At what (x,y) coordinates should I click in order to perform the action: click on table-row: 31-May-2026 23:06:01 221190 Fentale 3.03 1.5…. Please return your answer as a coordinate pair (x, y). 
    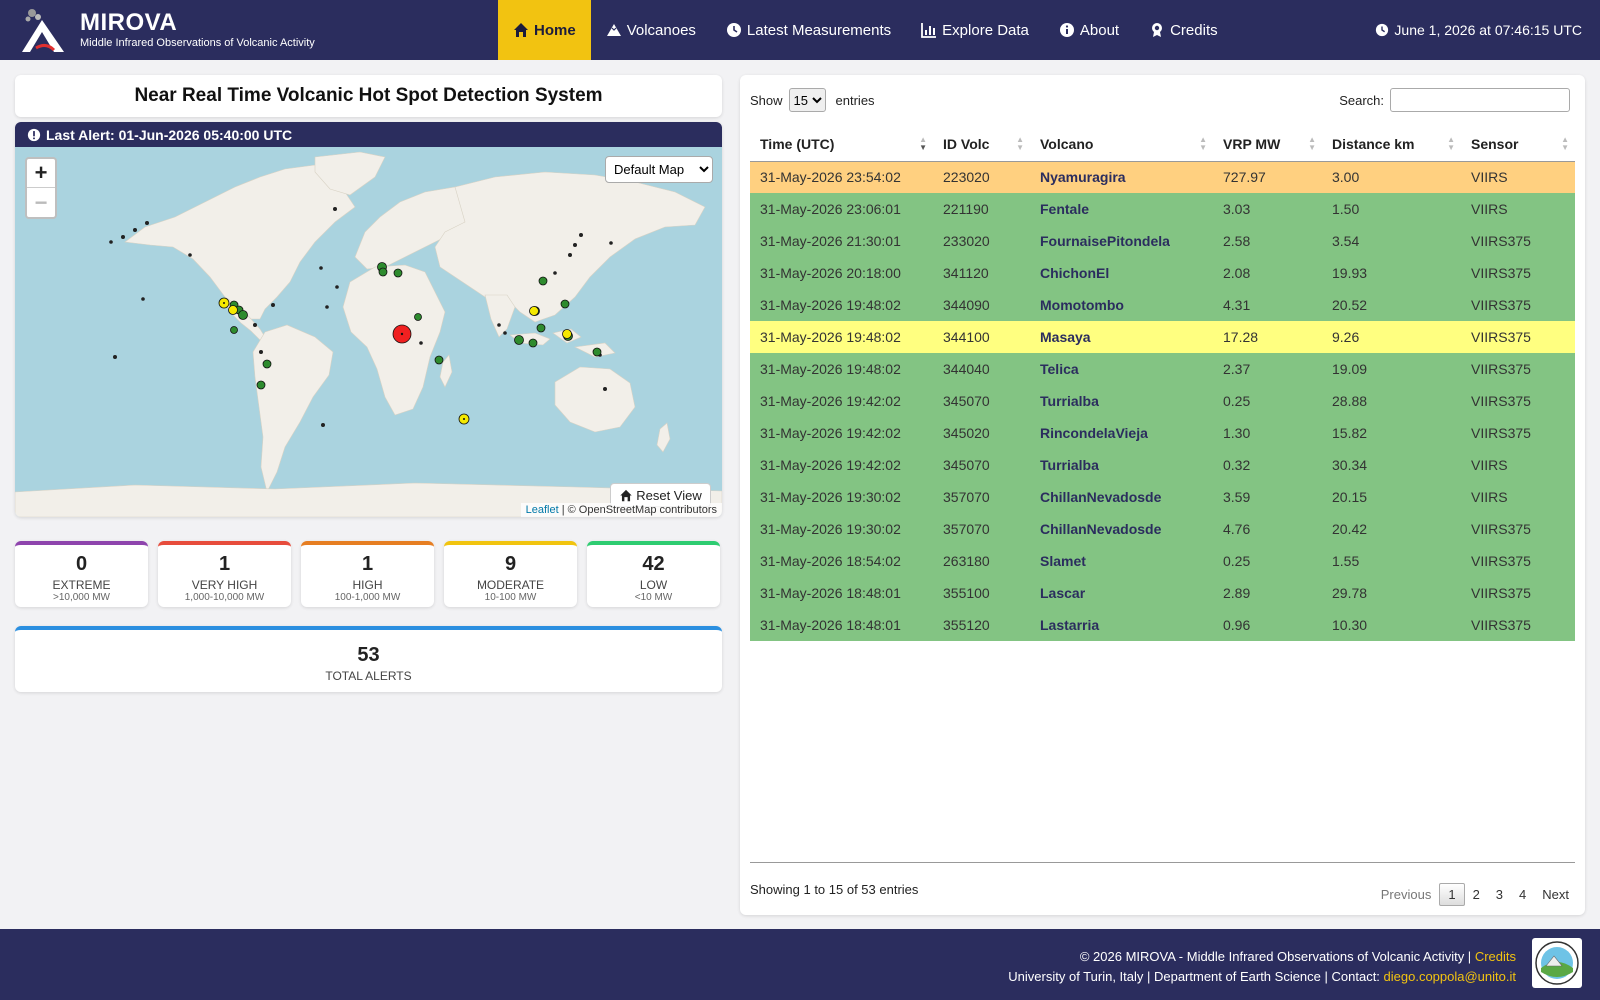
    Looking at the image, I should click on (1162, 209).